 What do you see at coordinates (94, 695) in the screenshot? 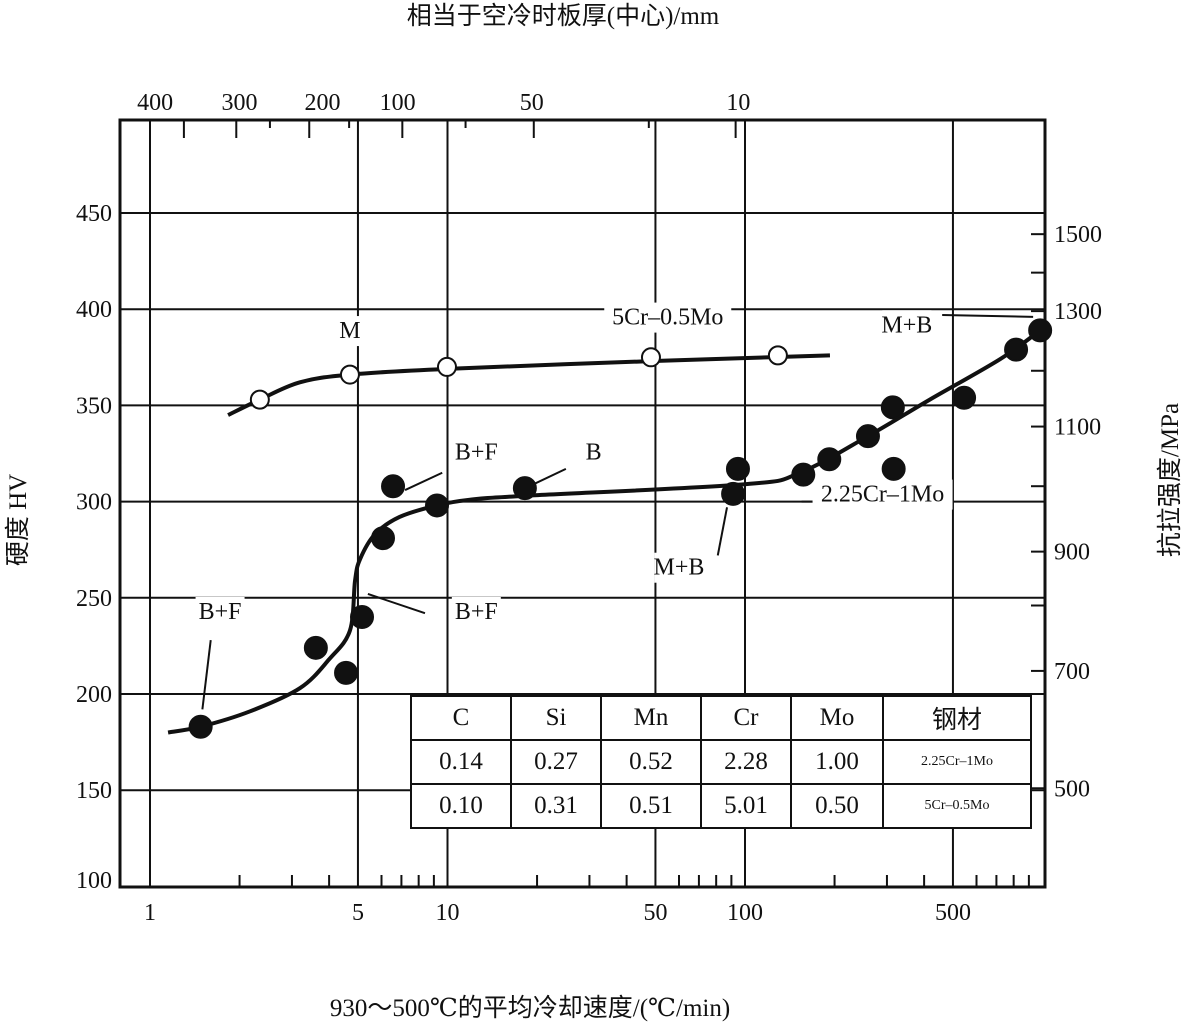
I see `y-tick-label: 200` at bounding box center [94, 695].